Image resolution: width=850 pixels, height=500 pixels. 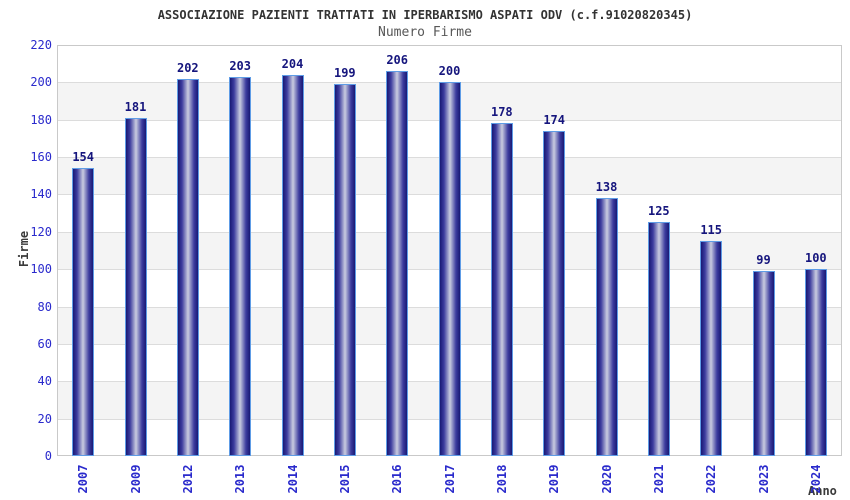 I want to click on y-tick-label: 60, so click(x=44, y=343).